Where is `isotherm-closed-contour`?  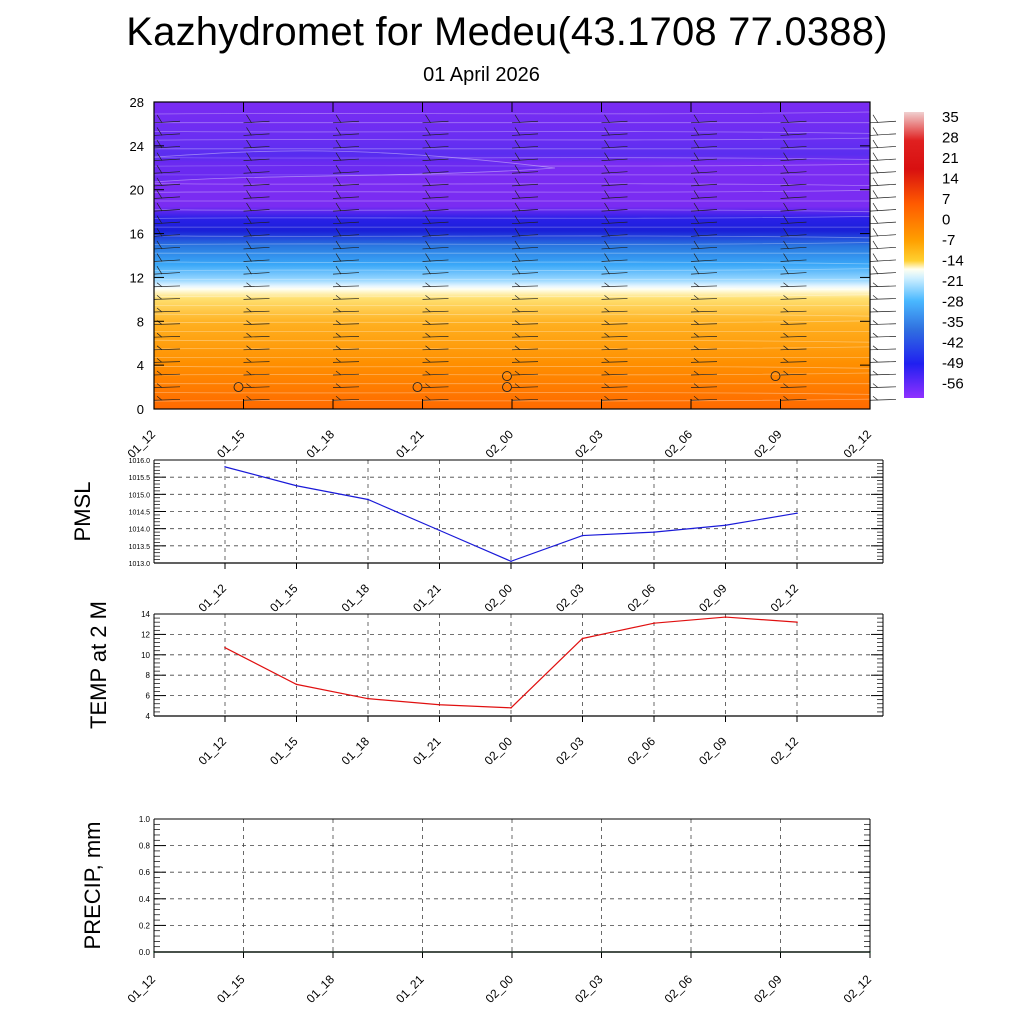
isotherm-closed-contour is located at coordinates (354, 166).